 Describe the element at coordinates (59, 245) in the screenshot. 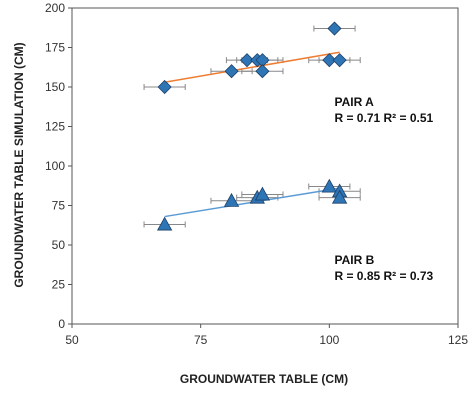

I see `y-tick-label: 50` at that location.